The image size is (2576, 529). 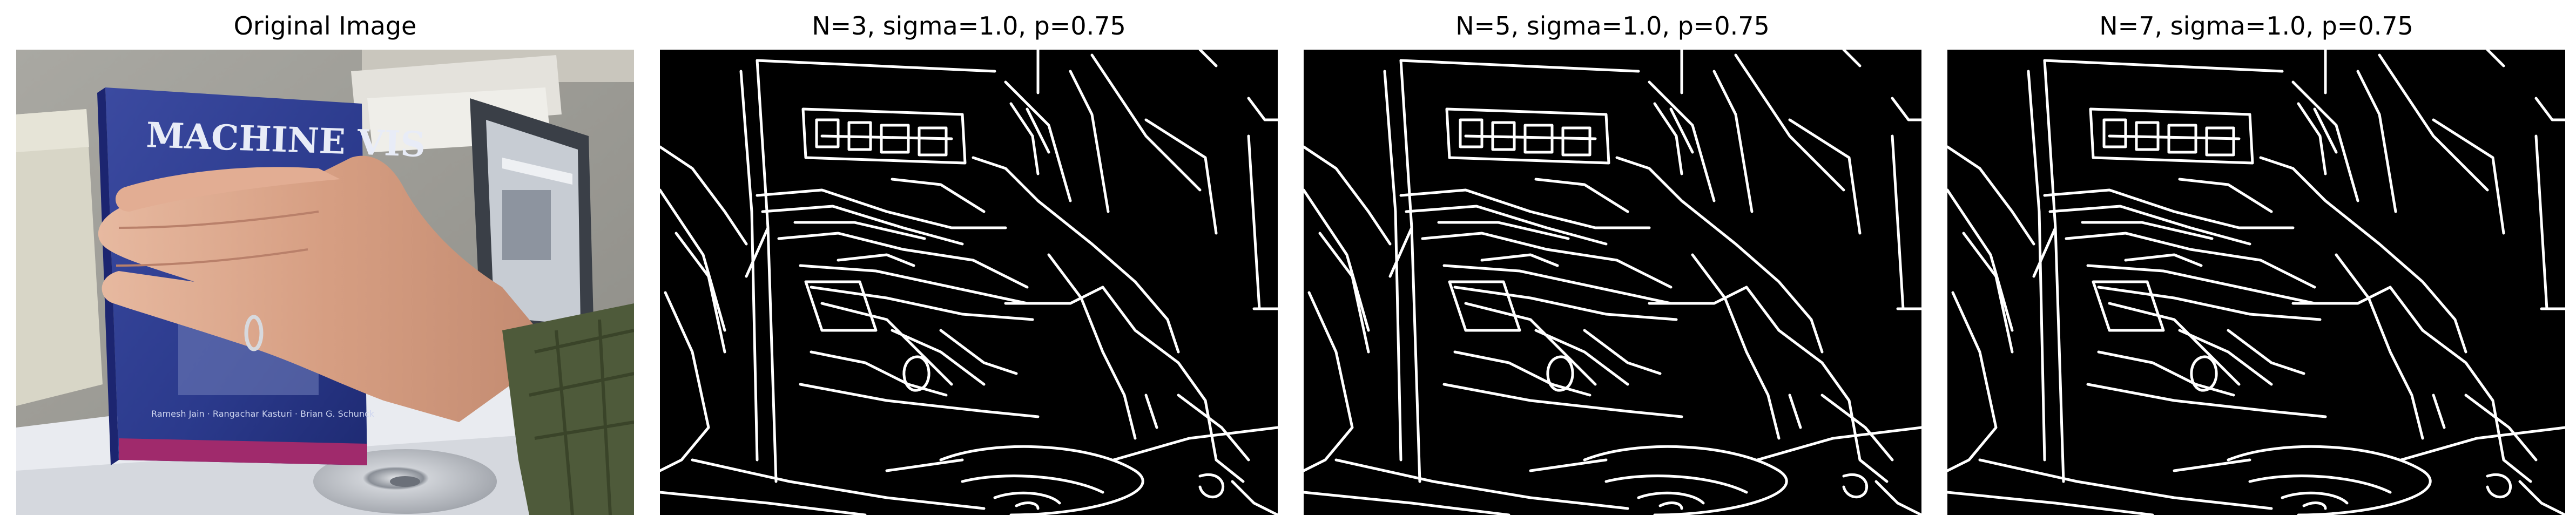 I want to click on book-title-text: MACHINE VIS, so click(x=285, y=140).